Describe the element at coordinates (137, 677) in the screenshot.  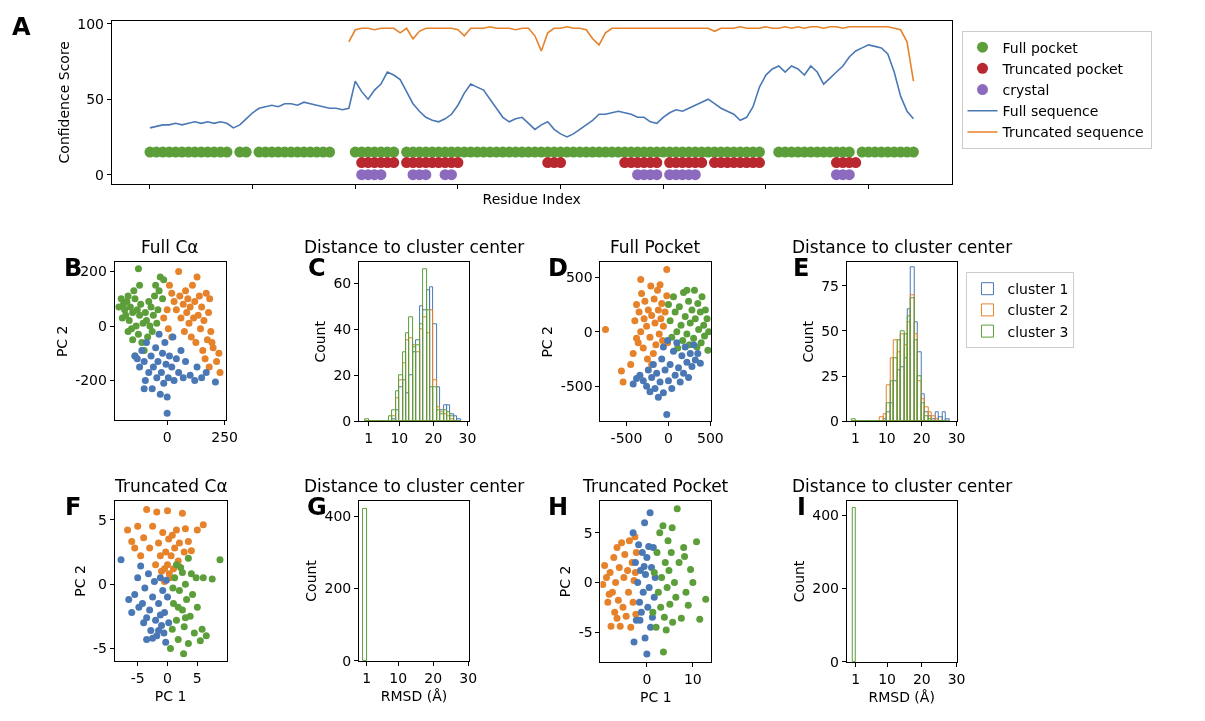
I see `x-tick-label: -5` at that location.